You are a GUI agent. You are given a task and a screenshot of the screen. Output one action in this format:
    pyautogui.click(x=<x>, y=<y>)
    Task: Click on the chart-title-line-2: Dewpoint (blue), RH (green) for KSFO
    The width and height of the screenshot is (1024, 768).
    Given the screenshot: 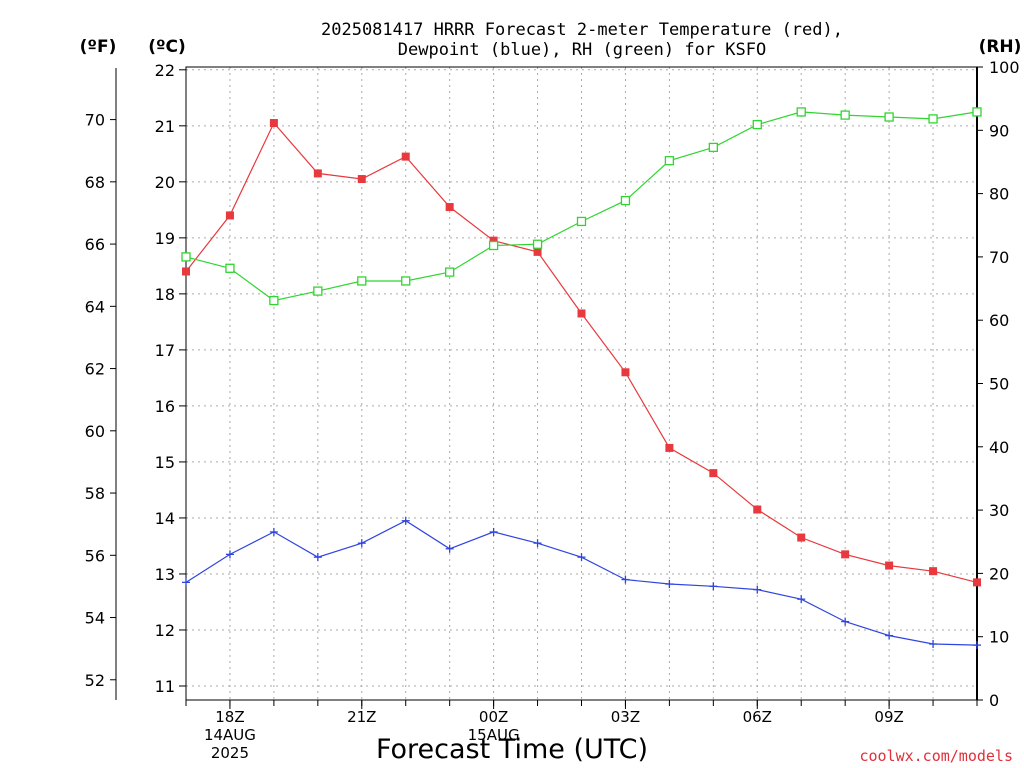 What is the action you would take?
    pyautogui.click(x=582, y=50)
    